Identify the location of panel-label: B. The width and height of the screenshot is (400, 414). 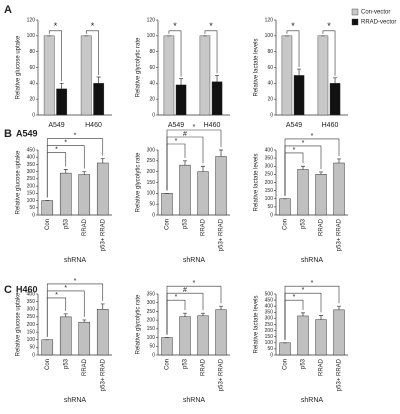
(8, 134).